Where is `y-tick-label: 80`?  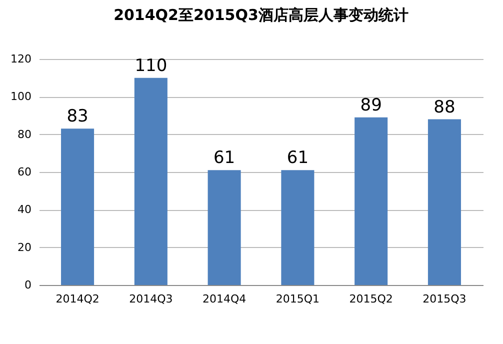 y-tick-label: 80 is located at coordinates (25, 134).